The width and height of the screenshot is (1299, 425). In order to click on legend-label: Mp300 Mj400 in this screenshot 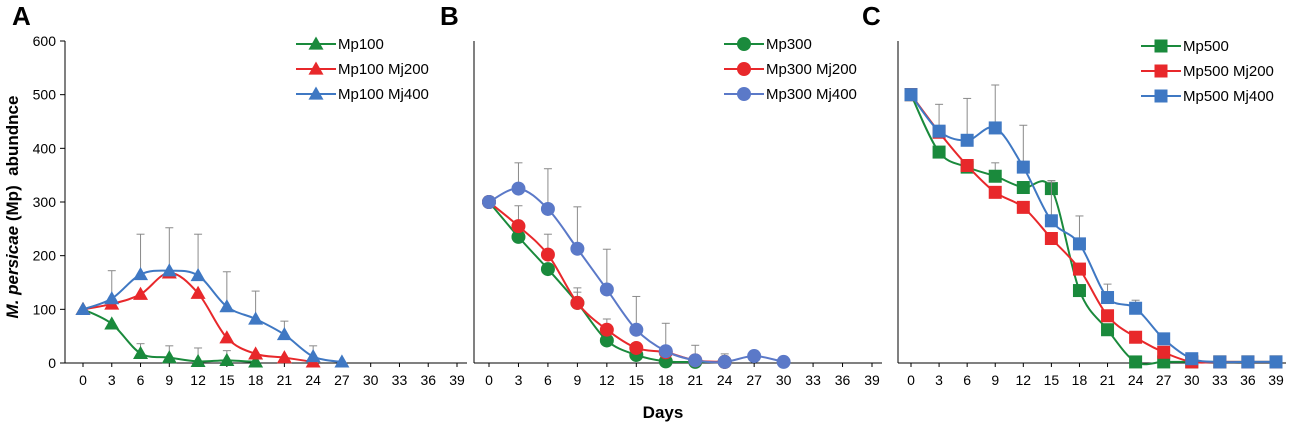, I will do `click(811, 94)`.